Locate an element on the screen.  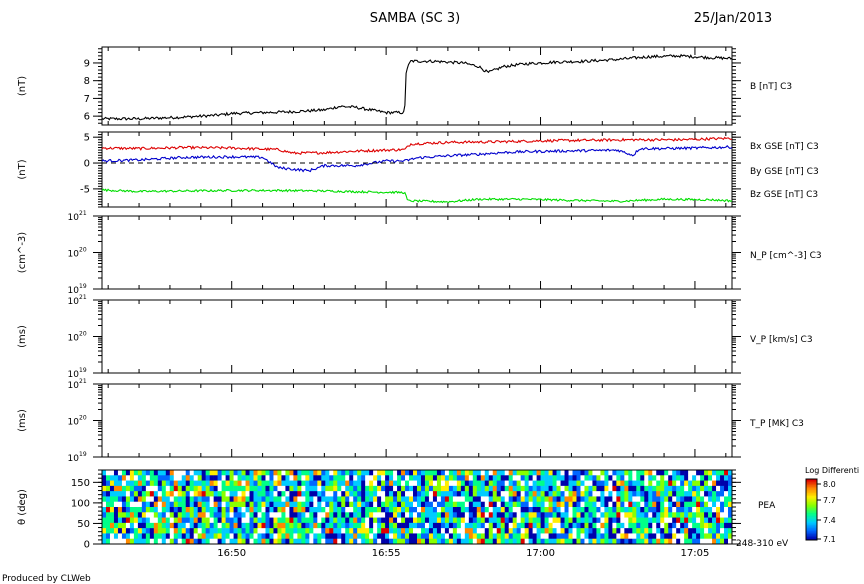
pea-spectrogram is located at coordinates (417, 507).